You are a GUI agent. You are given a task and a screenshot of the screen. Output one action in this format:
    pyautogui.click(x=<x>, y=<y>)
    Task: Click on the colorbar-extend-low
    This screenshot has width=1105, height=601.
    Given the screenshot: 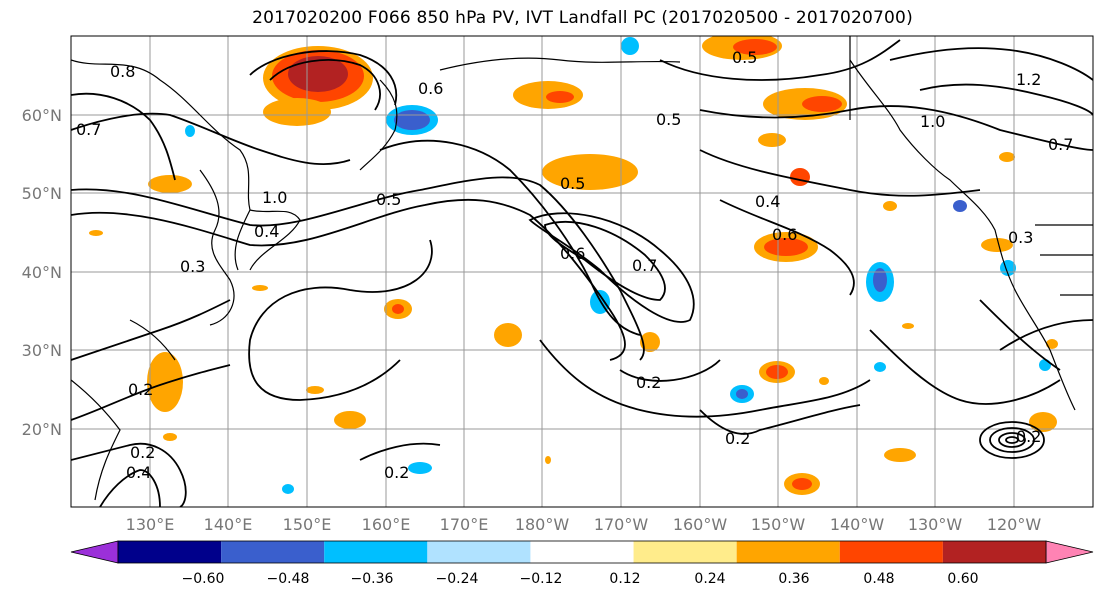 What is the action you would take?
    pyautogui.click(x=94, y=552)
    